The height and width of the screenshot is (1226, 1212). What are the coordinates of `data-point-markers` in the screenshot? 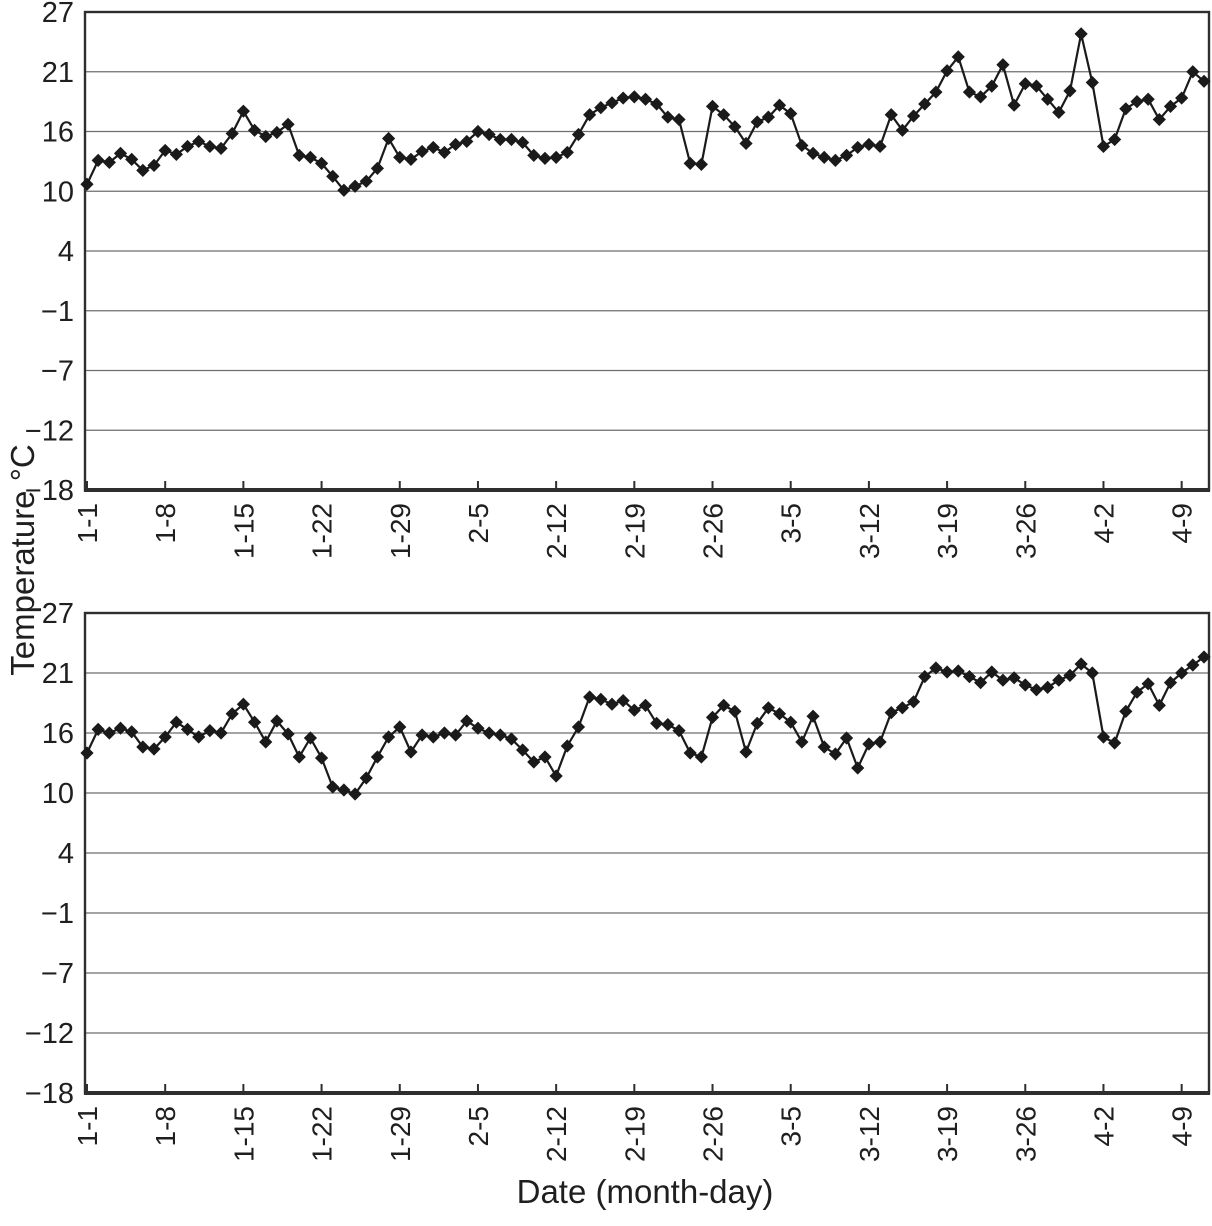 It's located at (645, 112).